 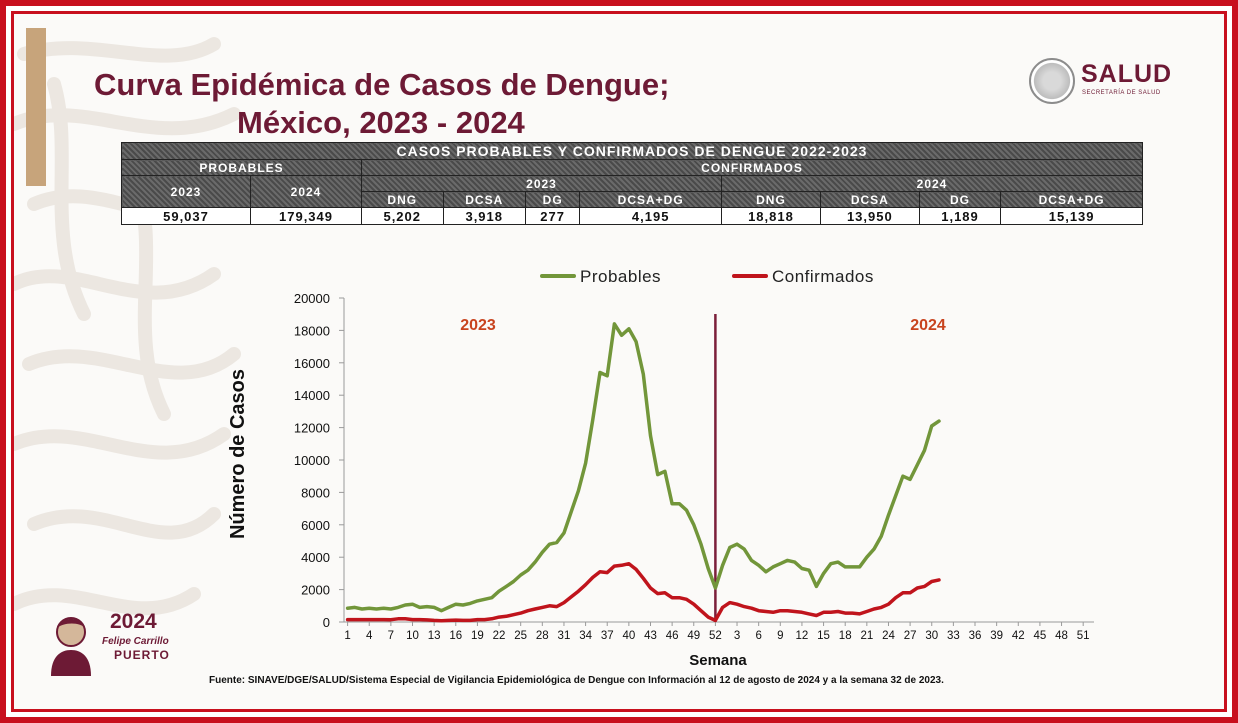 I want to click on logo-name: Felipe Carrillo, so click(x=135, y=641).